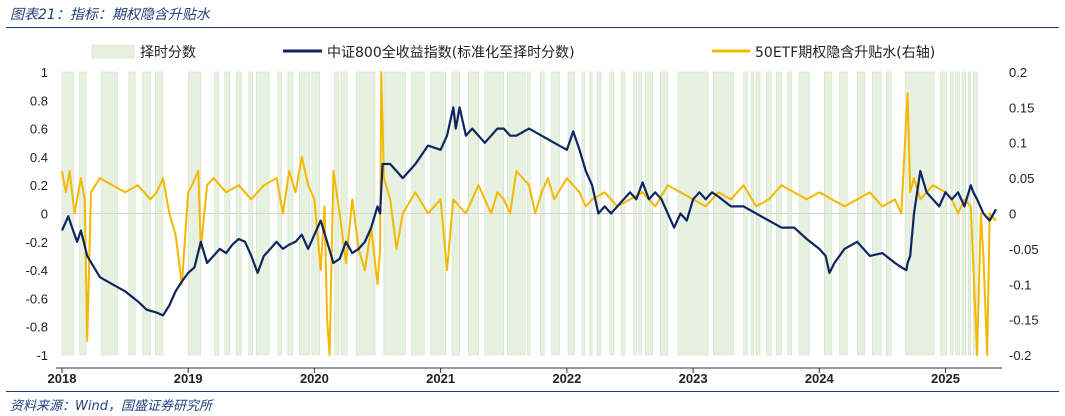  I want to click on left-tick-label-2: 0.6, so click(39, 129).